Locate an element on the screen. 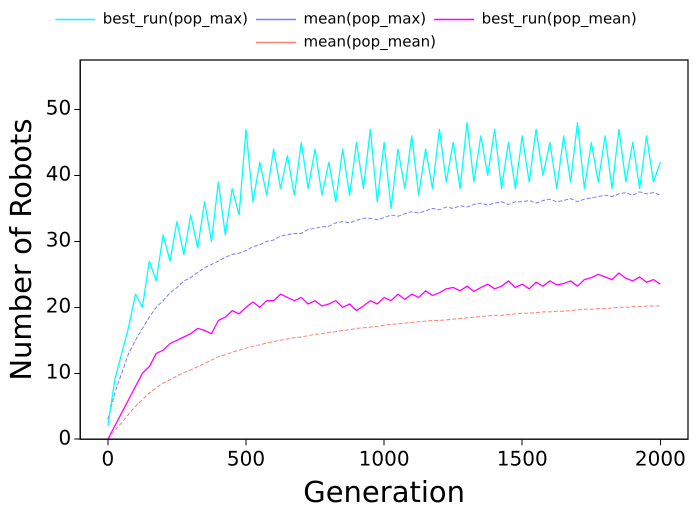 The height and width of the screenshot is (516, 696). x-tick-label: 500 is located at coordinates (246, 458).